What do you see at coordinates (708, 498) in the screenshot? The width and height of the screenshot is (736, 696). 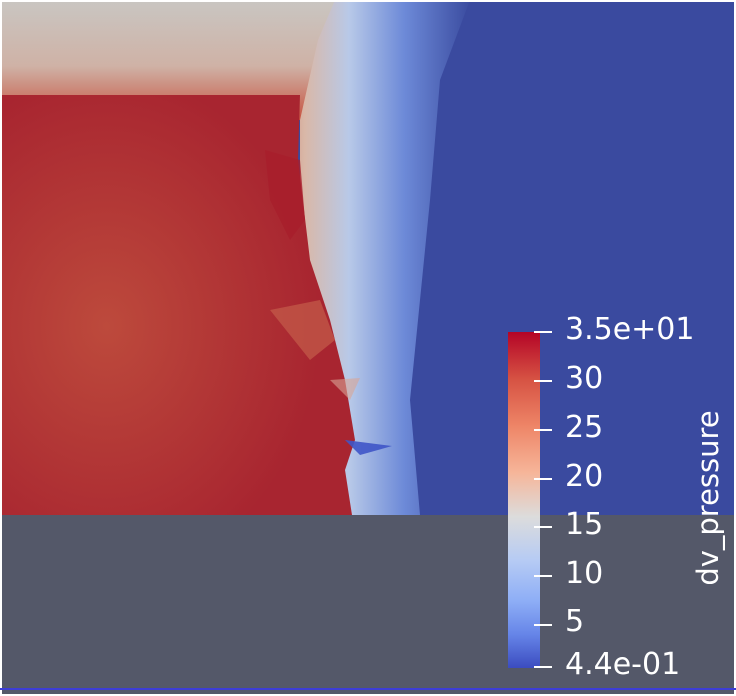 I see `colorbar-title: dv_pressure` at bounding box center [708, 498].